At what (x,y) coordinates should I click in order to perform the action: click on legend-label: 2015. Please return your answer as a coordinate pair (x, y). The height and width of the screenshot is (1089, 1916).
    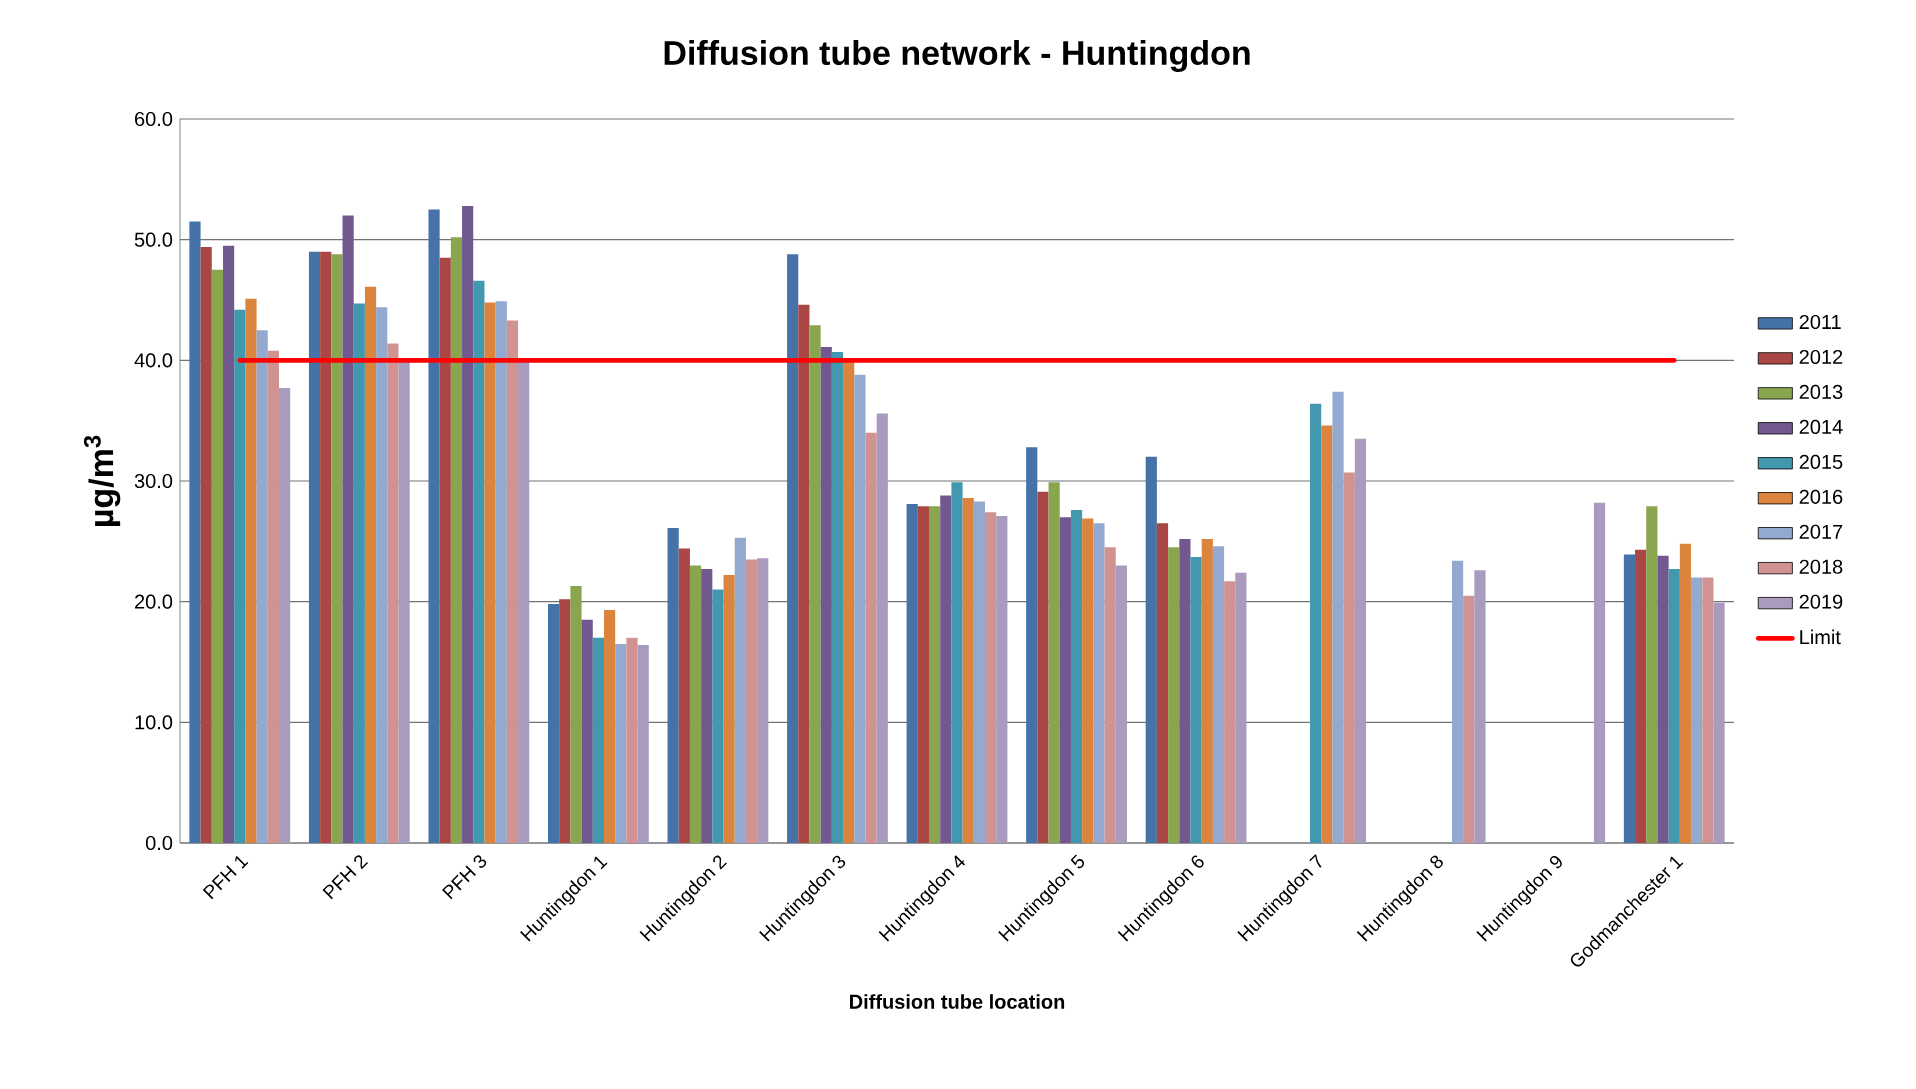
    Looking at the image, I should click on (1821, 461).